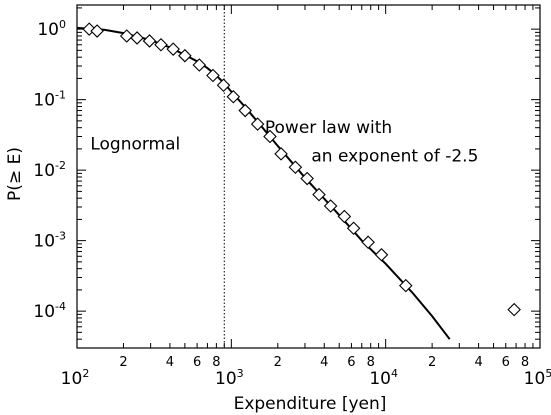  What do you see at coordinates (310, 404) in the screenshot?
I see `x-axis-label: Expenditure [yen]` at bounding box center [310, 404].